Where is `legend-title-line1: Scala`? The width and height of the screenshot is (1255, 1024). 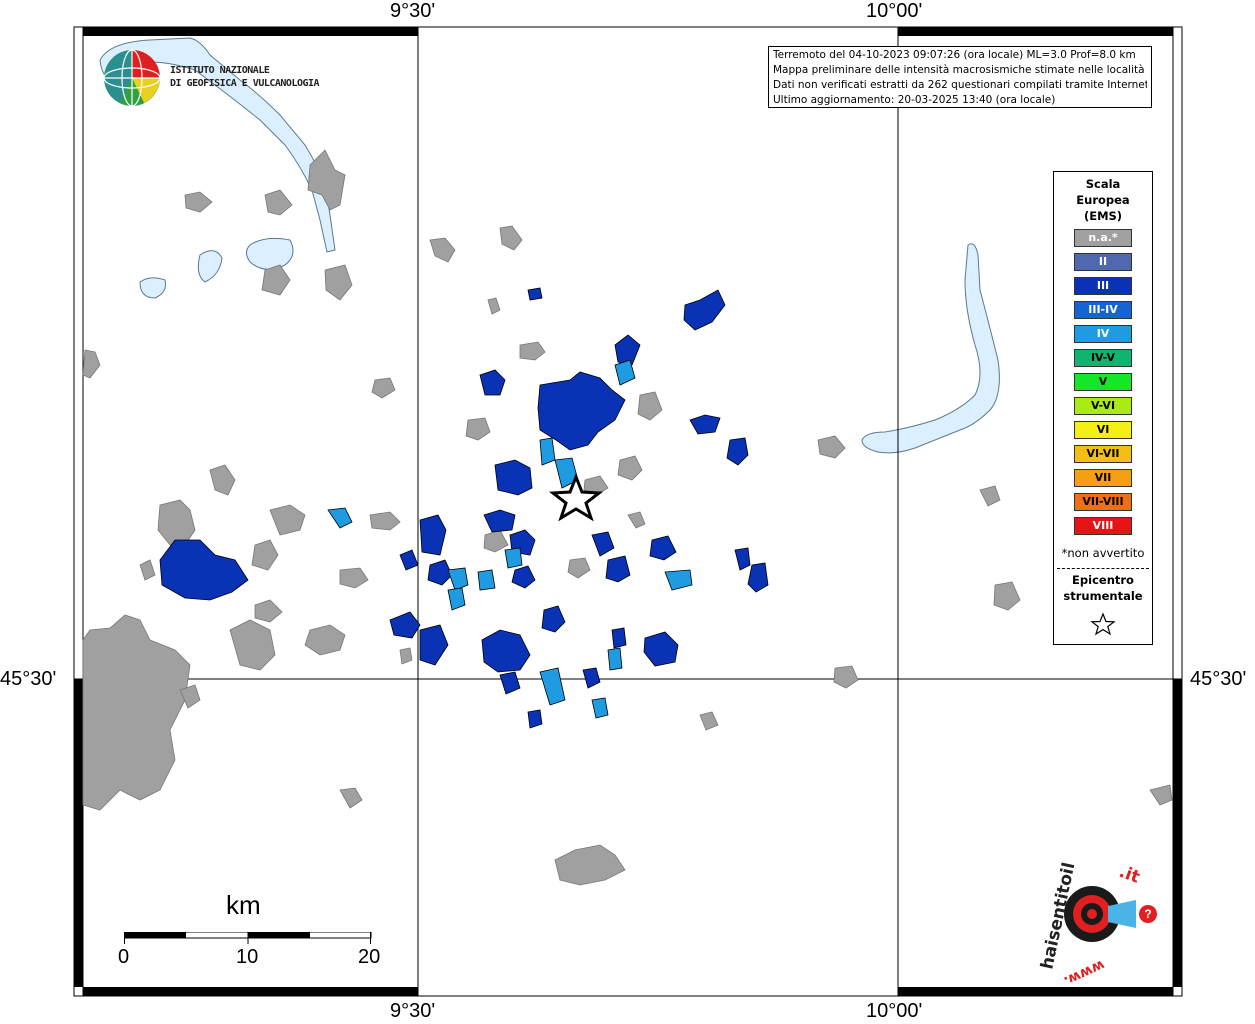 legend-title-line1: Scala is located at coordinates (1103, 184).